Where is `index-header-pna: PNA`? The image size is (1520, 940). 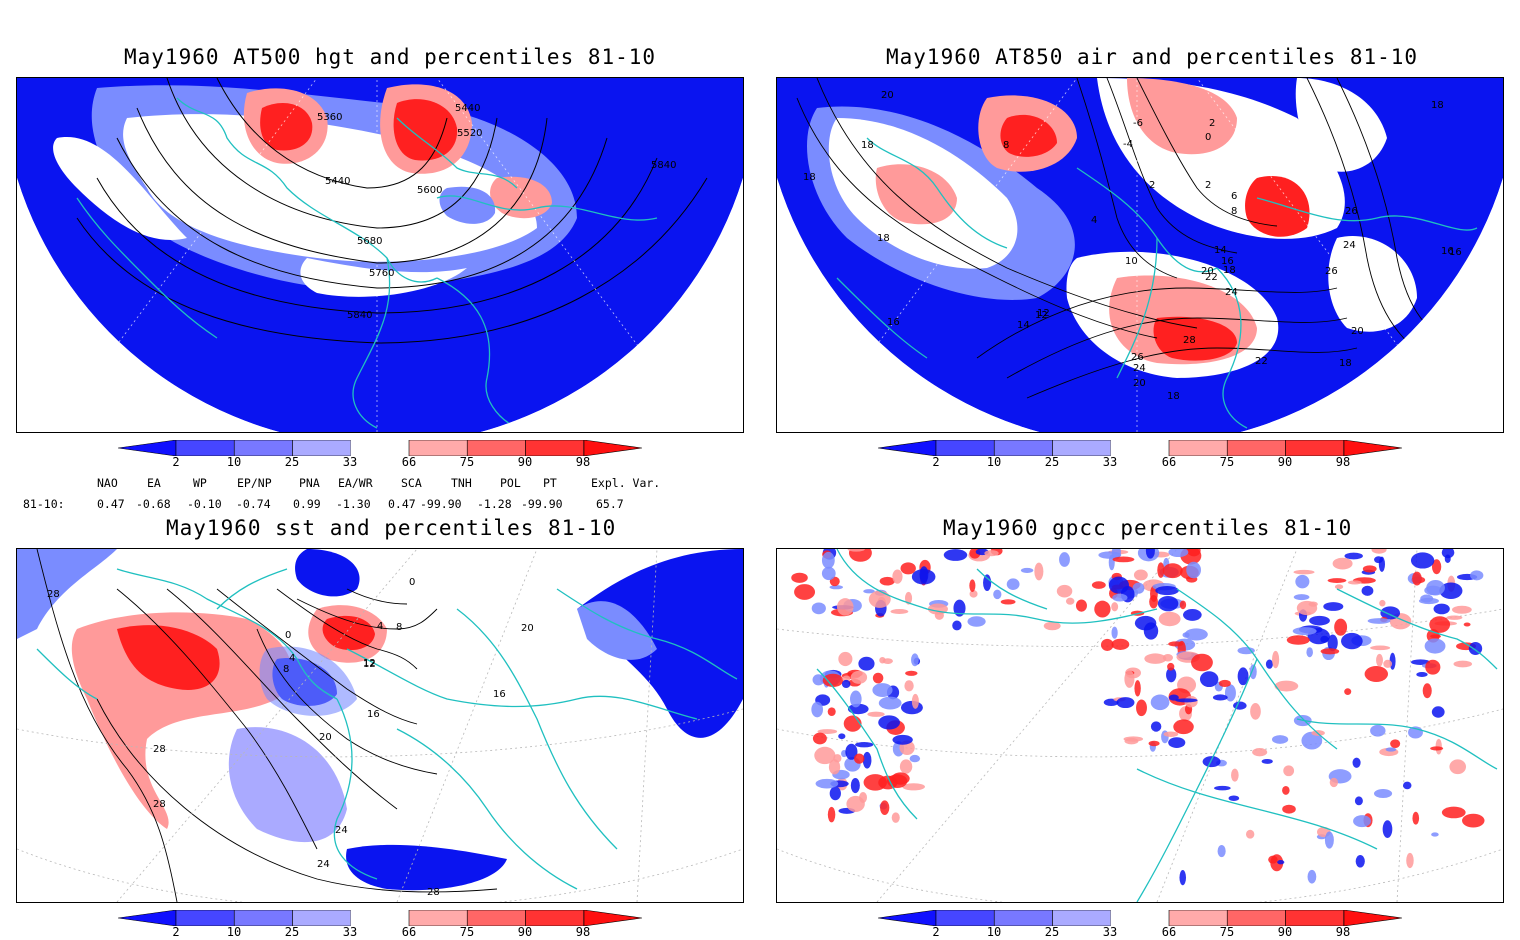
index-header-pna: PNA is located at coordinates (309, 483).